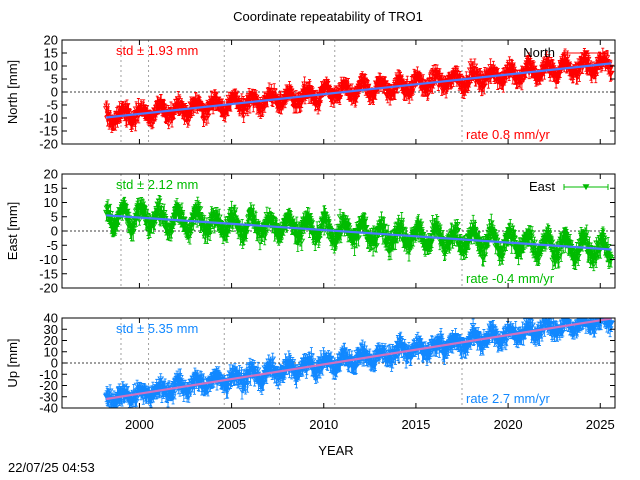  What do you see at coordinates (48, 385) in the screenshot?
I see `ytick-label-up-6: -20` at bounding box center [48, 385].